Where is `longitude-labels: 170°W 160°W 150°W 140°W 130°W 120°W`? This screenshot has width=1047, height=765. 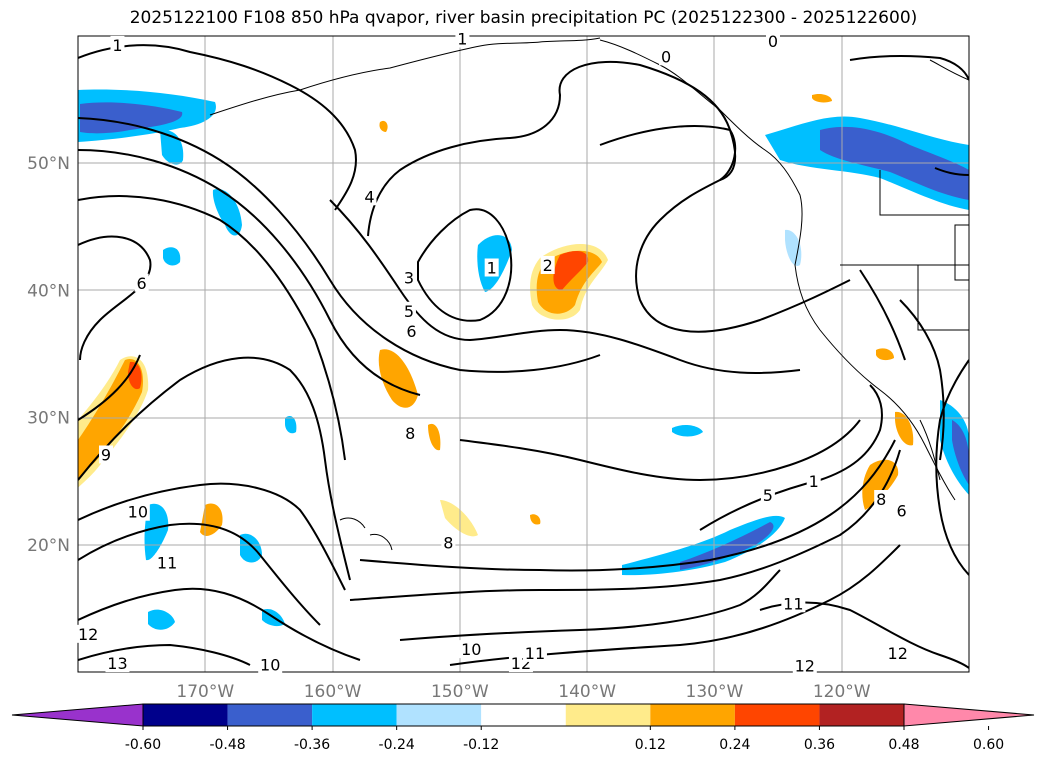
longitude-labels: 170°W 160°W 150°W 140°W 130°W 120°W is located at coordinates (523, 692).